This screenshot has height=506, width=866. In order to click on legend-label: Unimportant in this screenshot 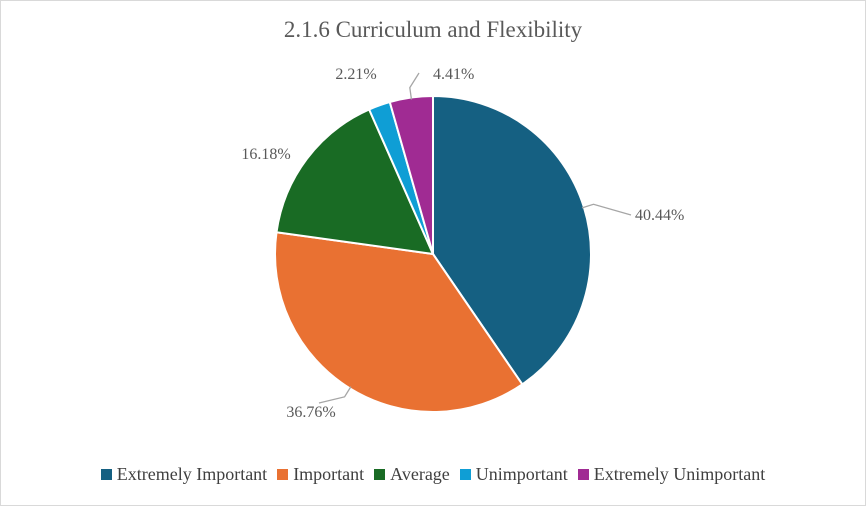, I will do `click(521, 474)`.